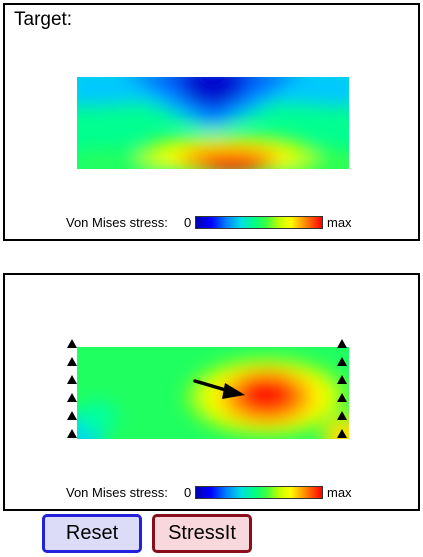 The width and height of the screenshot is (423, 557). I want to click on stressit-button: StressIt, so click(202, 533).